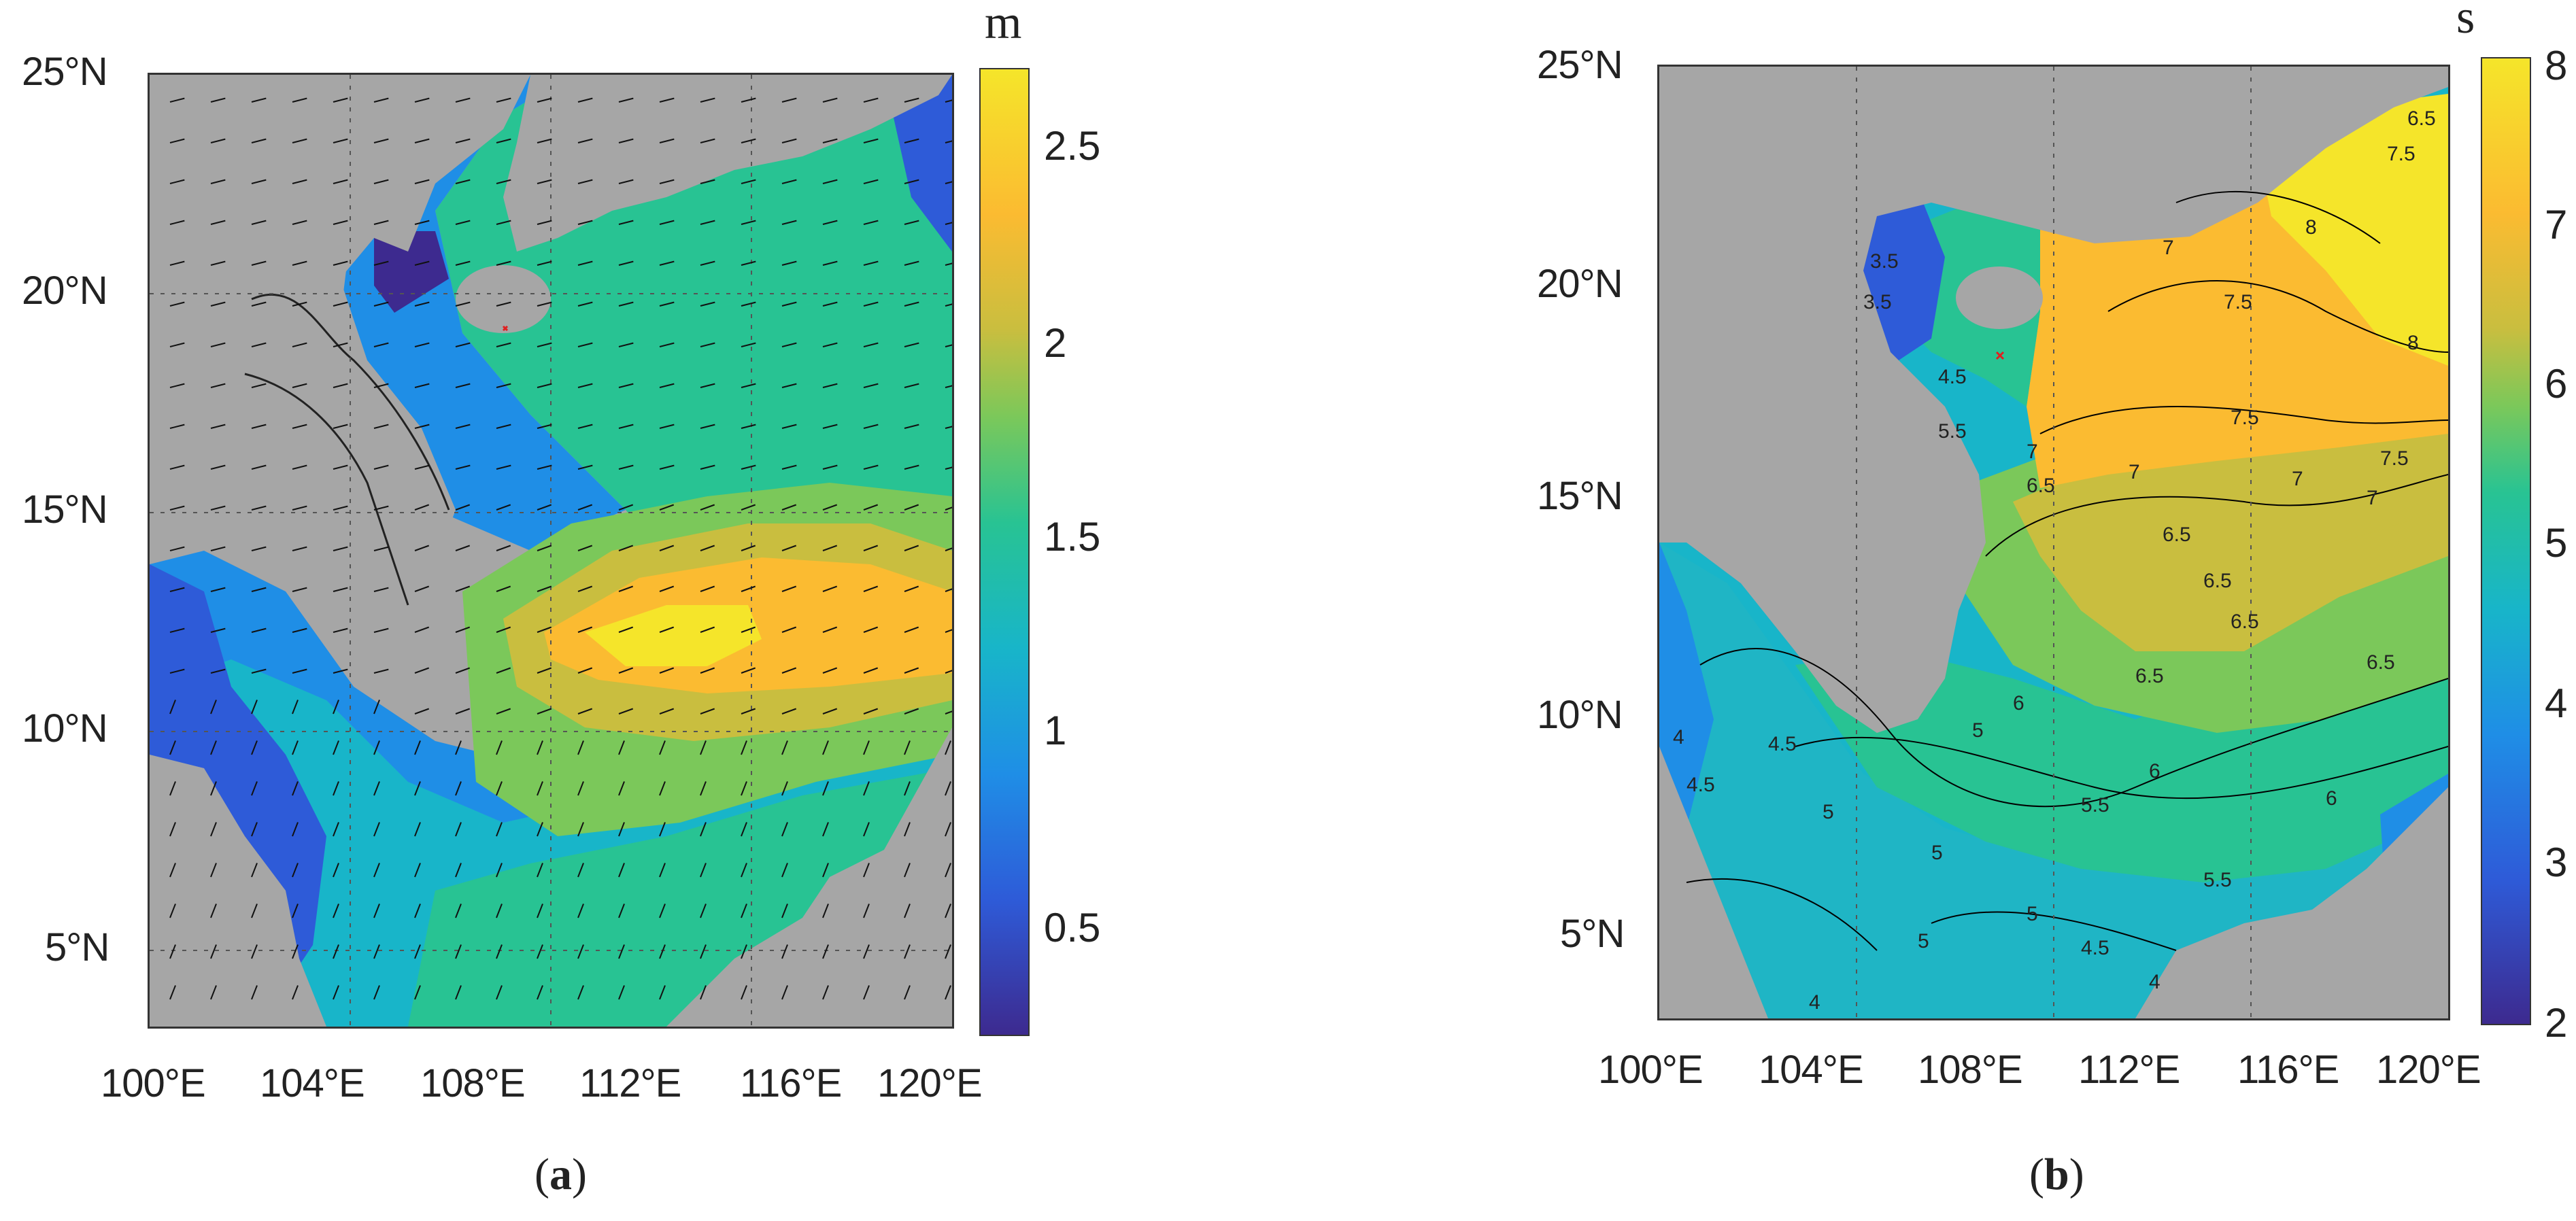  I want to click on contour-label: 7.5, so click(2394, 458).